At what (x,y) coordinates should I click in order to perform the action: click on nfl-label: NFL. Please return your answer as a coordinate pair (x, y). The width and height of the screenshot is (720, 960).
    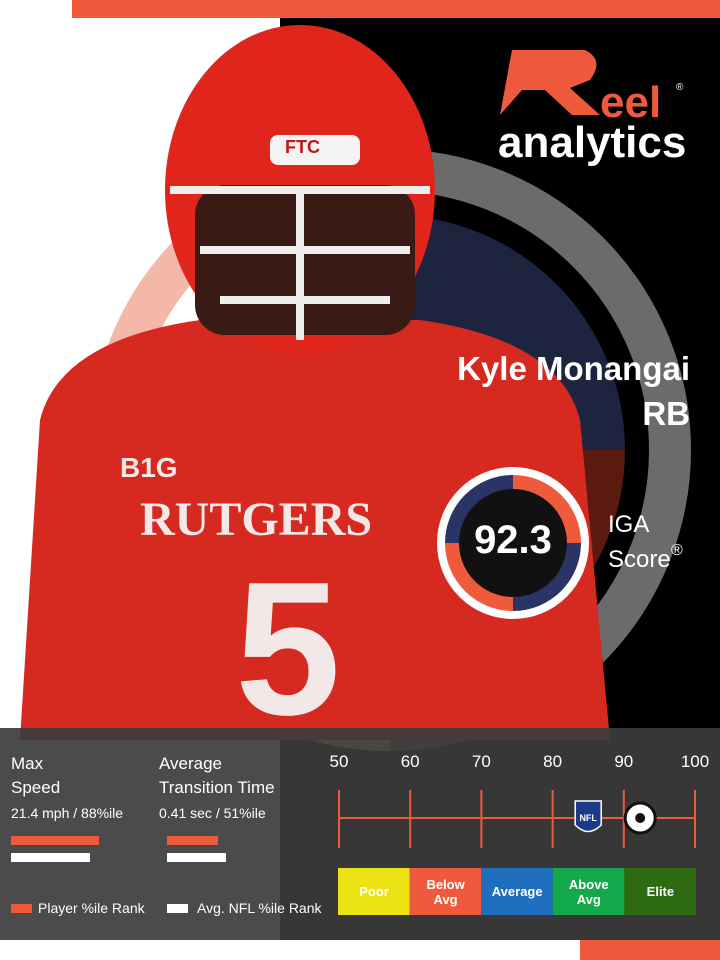
    Looking at the image, I should click on (588, 818).